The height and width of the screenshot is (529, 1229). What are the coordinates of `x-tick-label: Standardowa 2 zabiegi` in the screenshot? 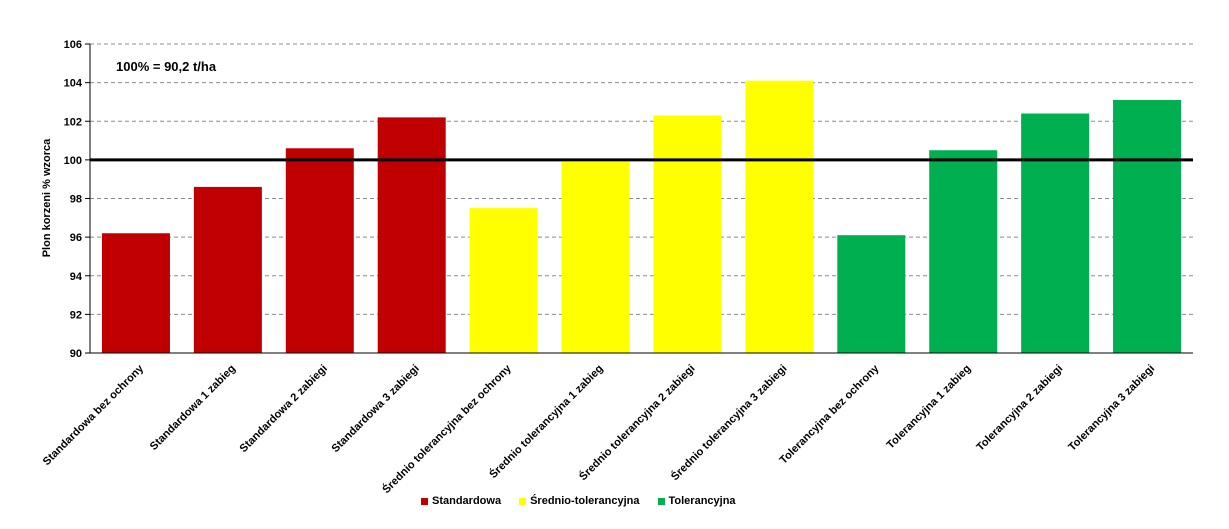 It's located at (284, 409).